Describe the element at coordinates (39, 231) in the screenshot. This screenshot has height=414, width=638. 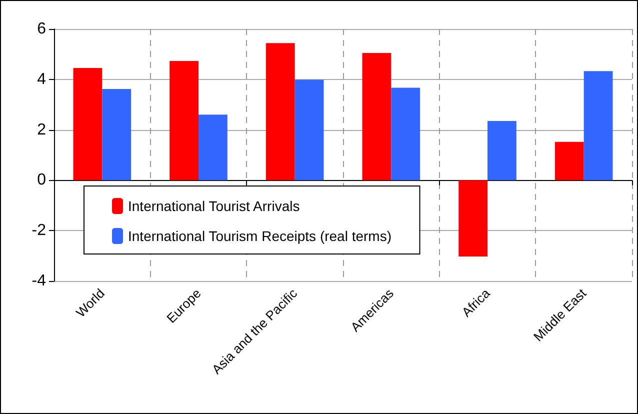
I see `y-tick-label: -2` at that location.